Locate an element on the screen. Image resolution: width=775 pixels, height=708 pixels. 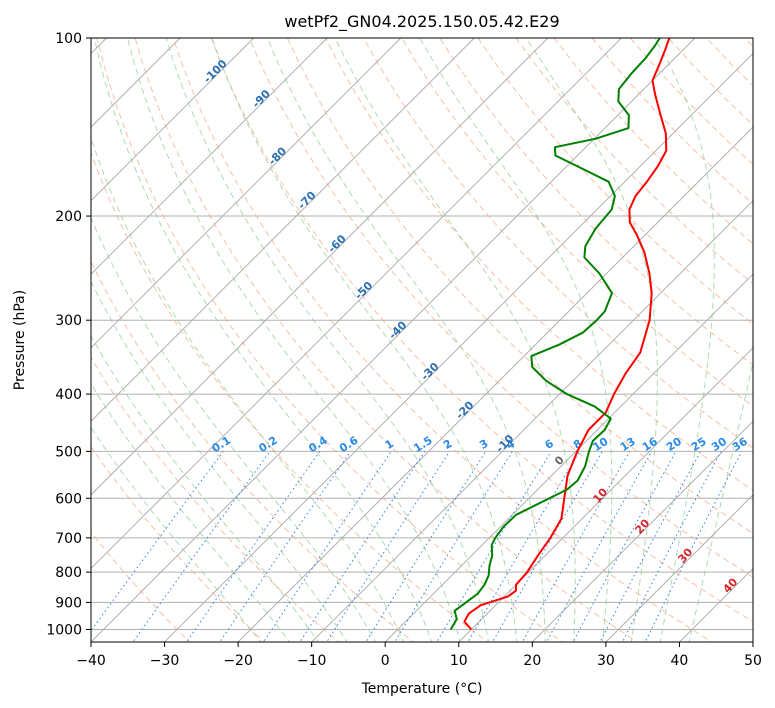
y-tick-label: 800 is located at coordinates (68, 573).